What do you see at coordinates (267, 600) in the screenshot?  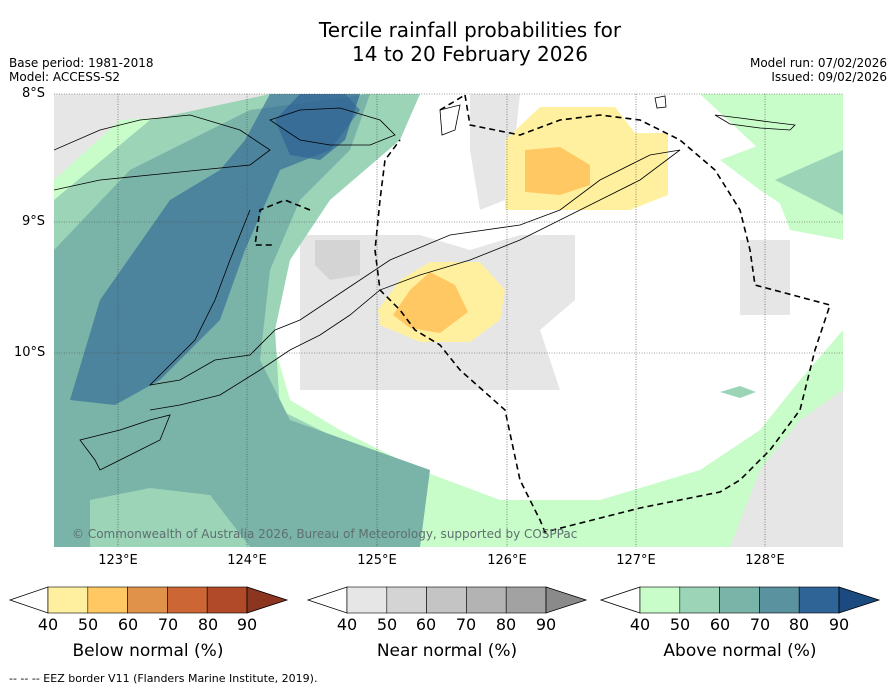 I see `colorbar-below-max-triangle` at bounding box center [267, 600].